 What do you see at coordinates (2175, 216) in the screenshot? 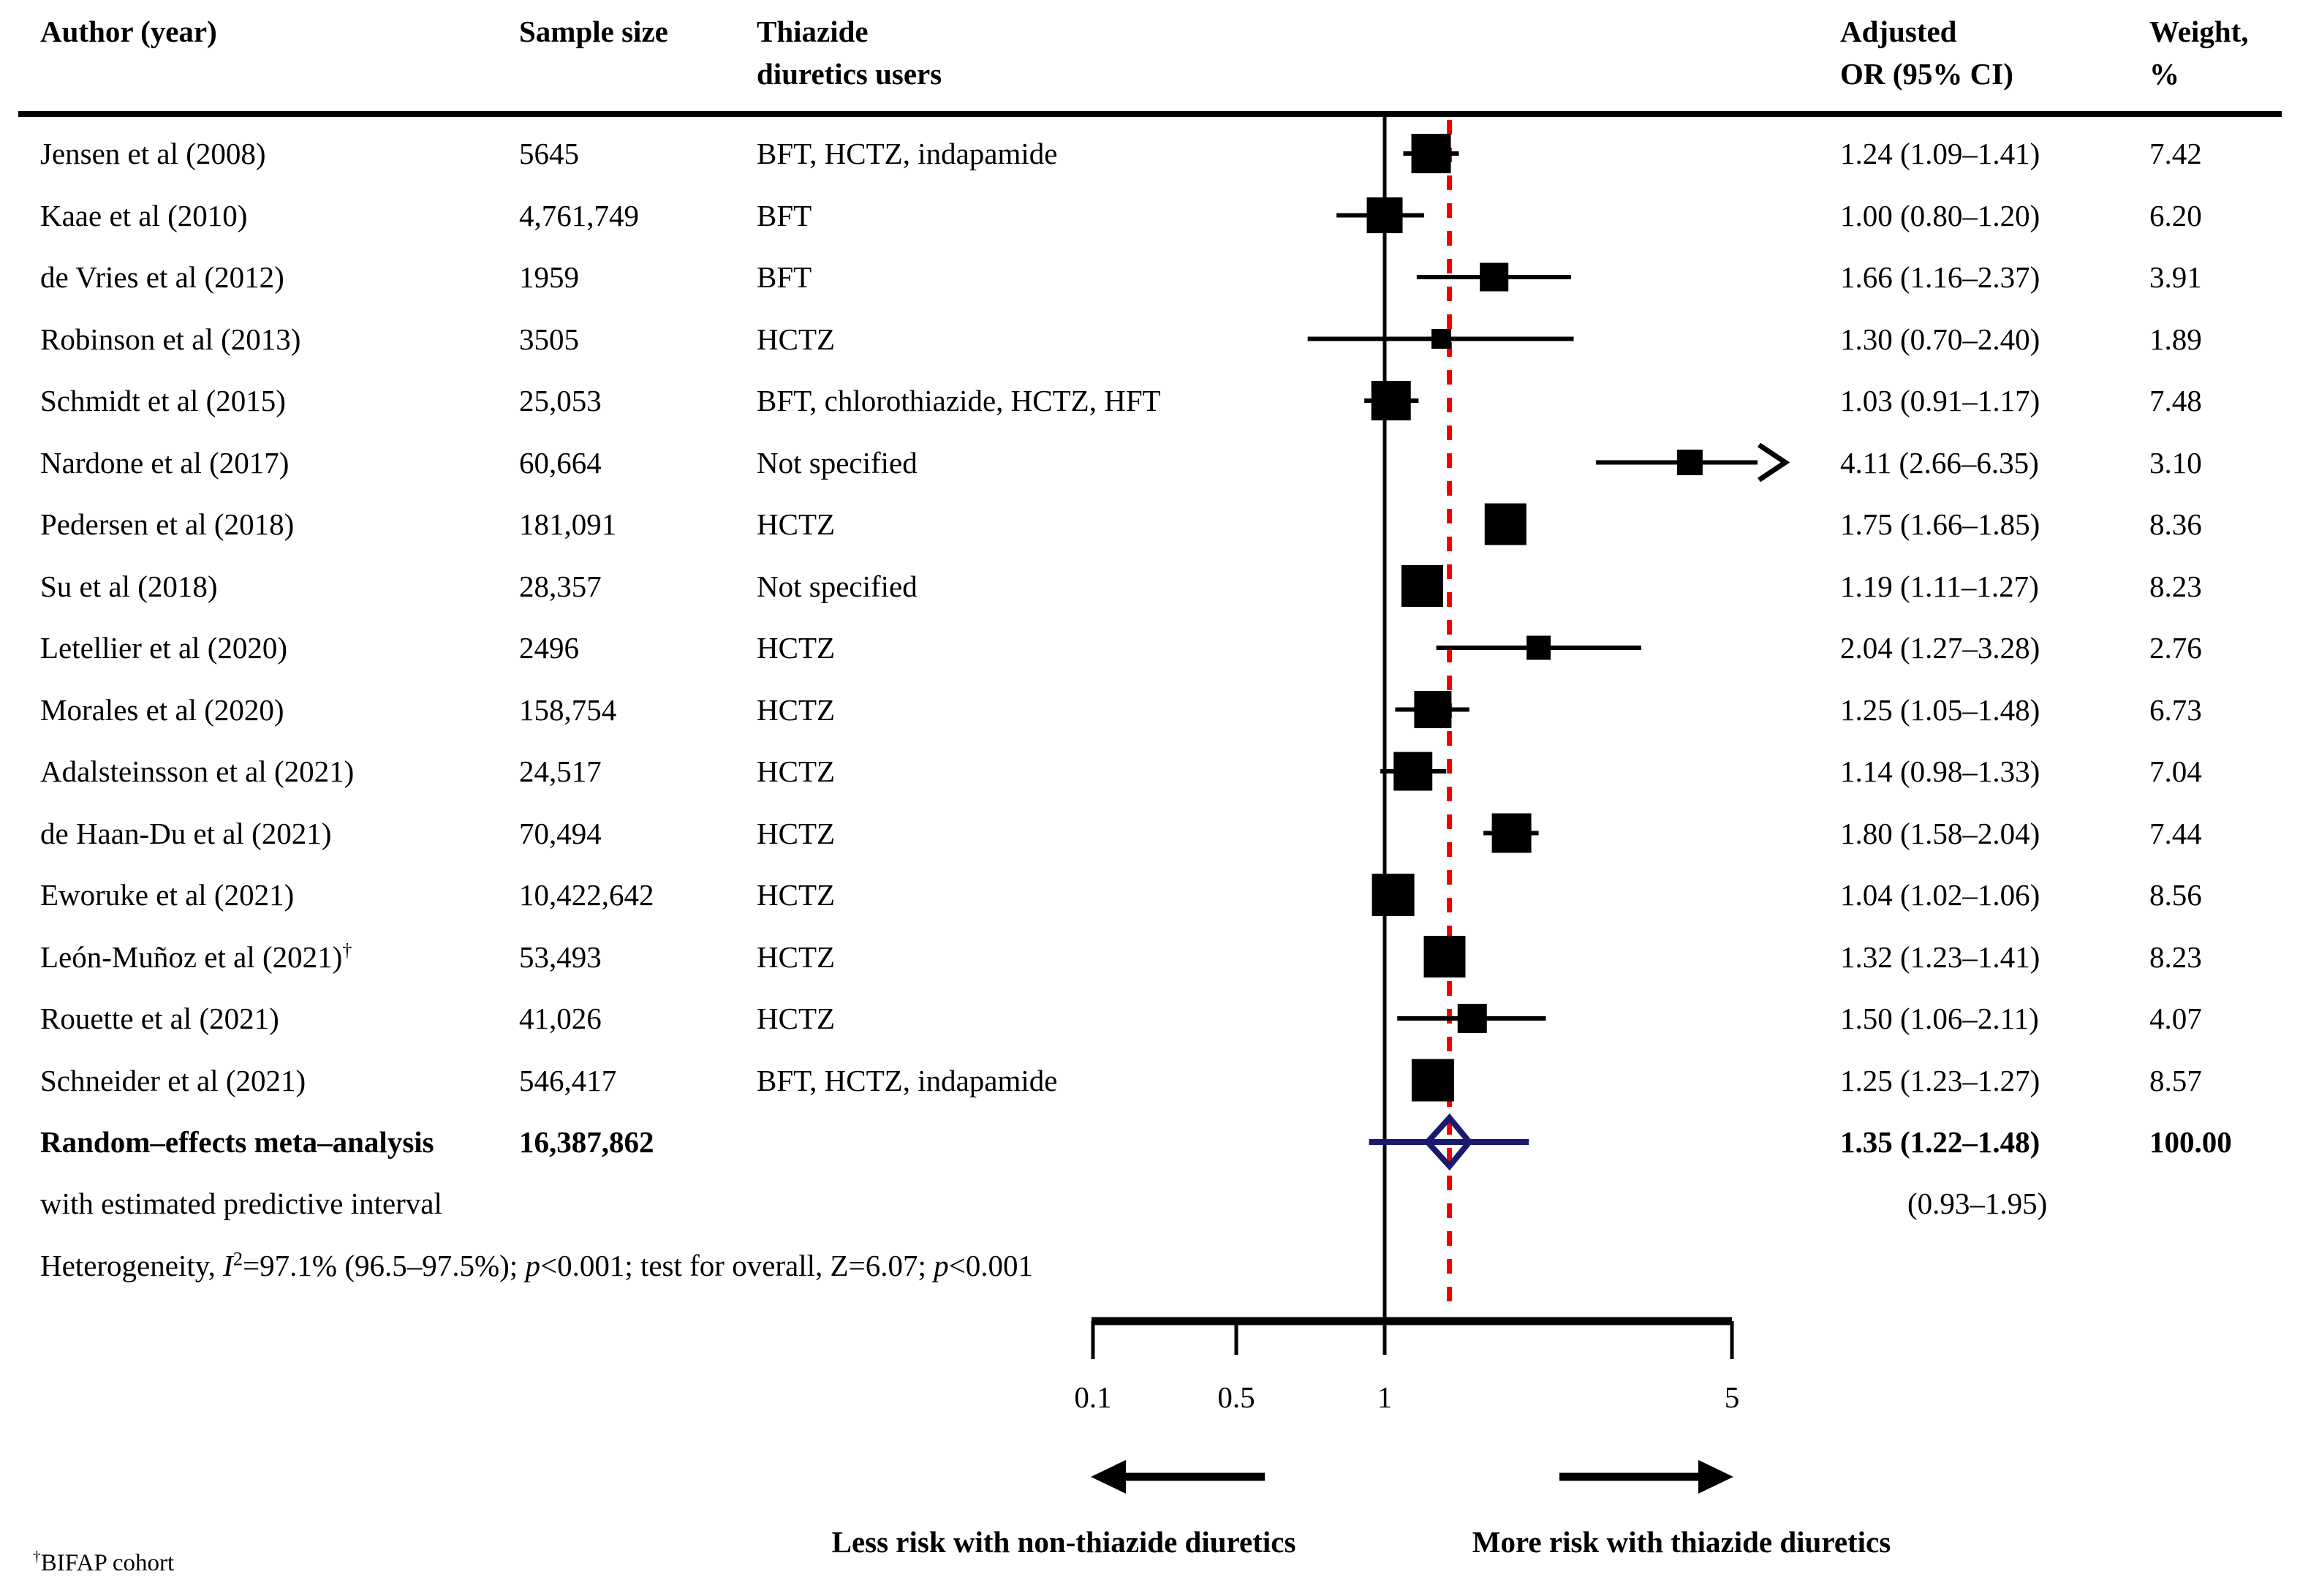
I see `weight-cell: 6.20` at bounding box center [2175, 216].